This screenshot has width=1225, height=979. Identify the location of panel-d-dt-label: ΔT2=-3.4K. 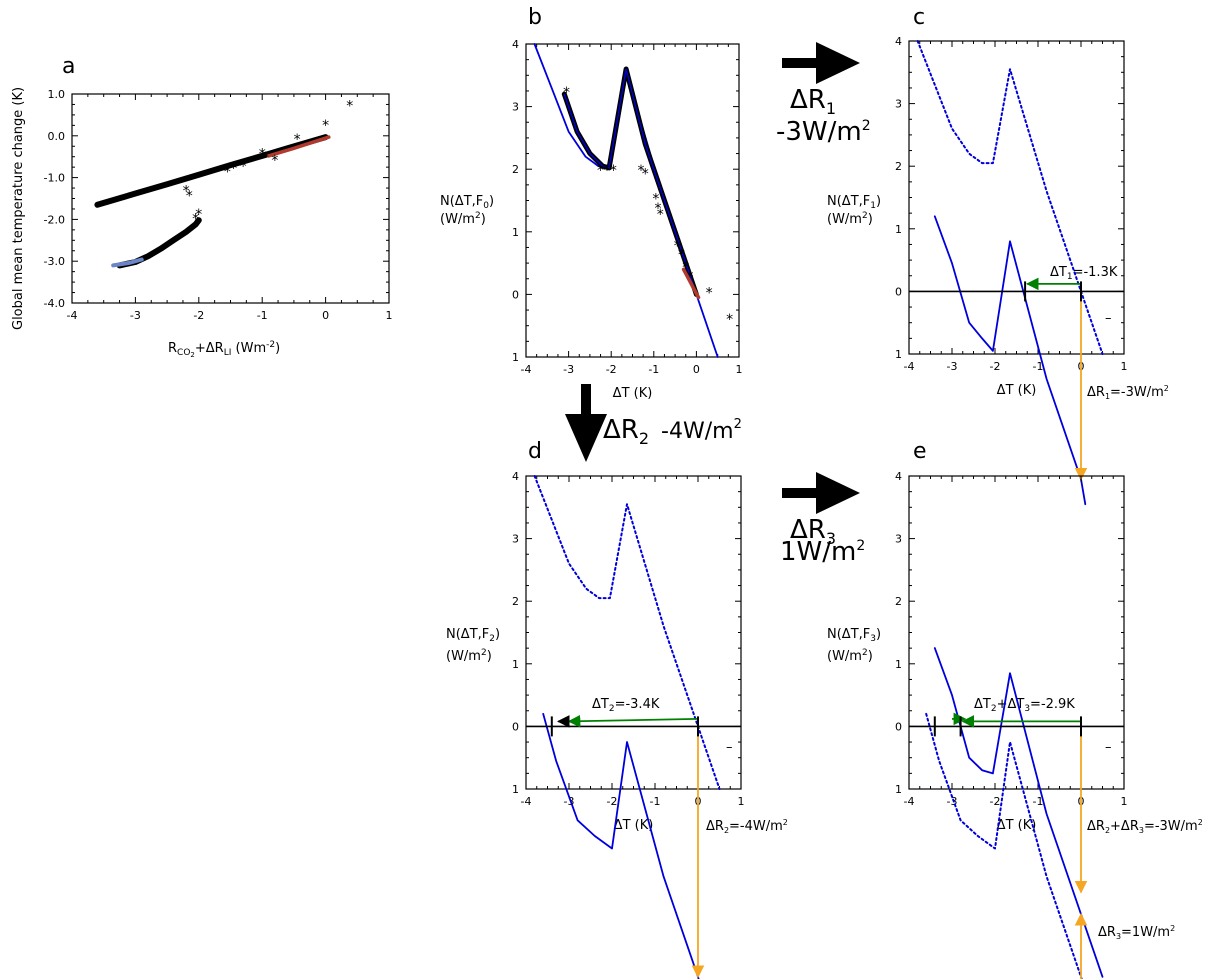
(626, 705).